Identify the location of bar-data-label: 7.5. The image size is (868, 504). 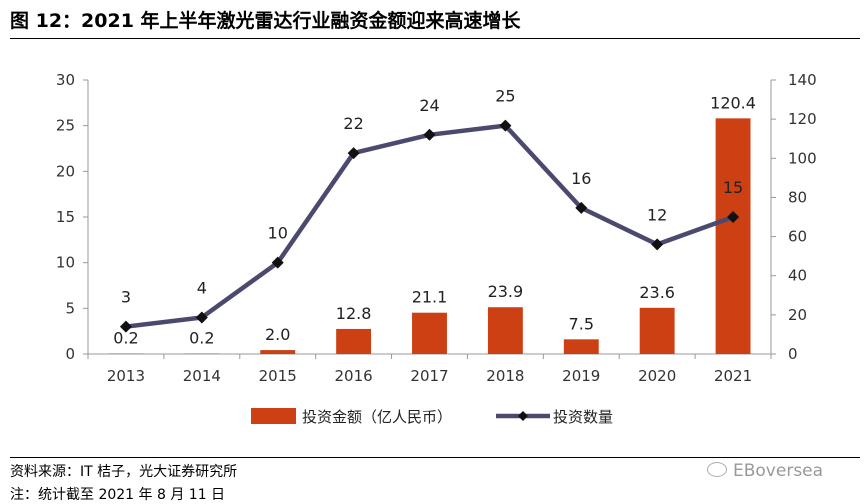
(581, 323).